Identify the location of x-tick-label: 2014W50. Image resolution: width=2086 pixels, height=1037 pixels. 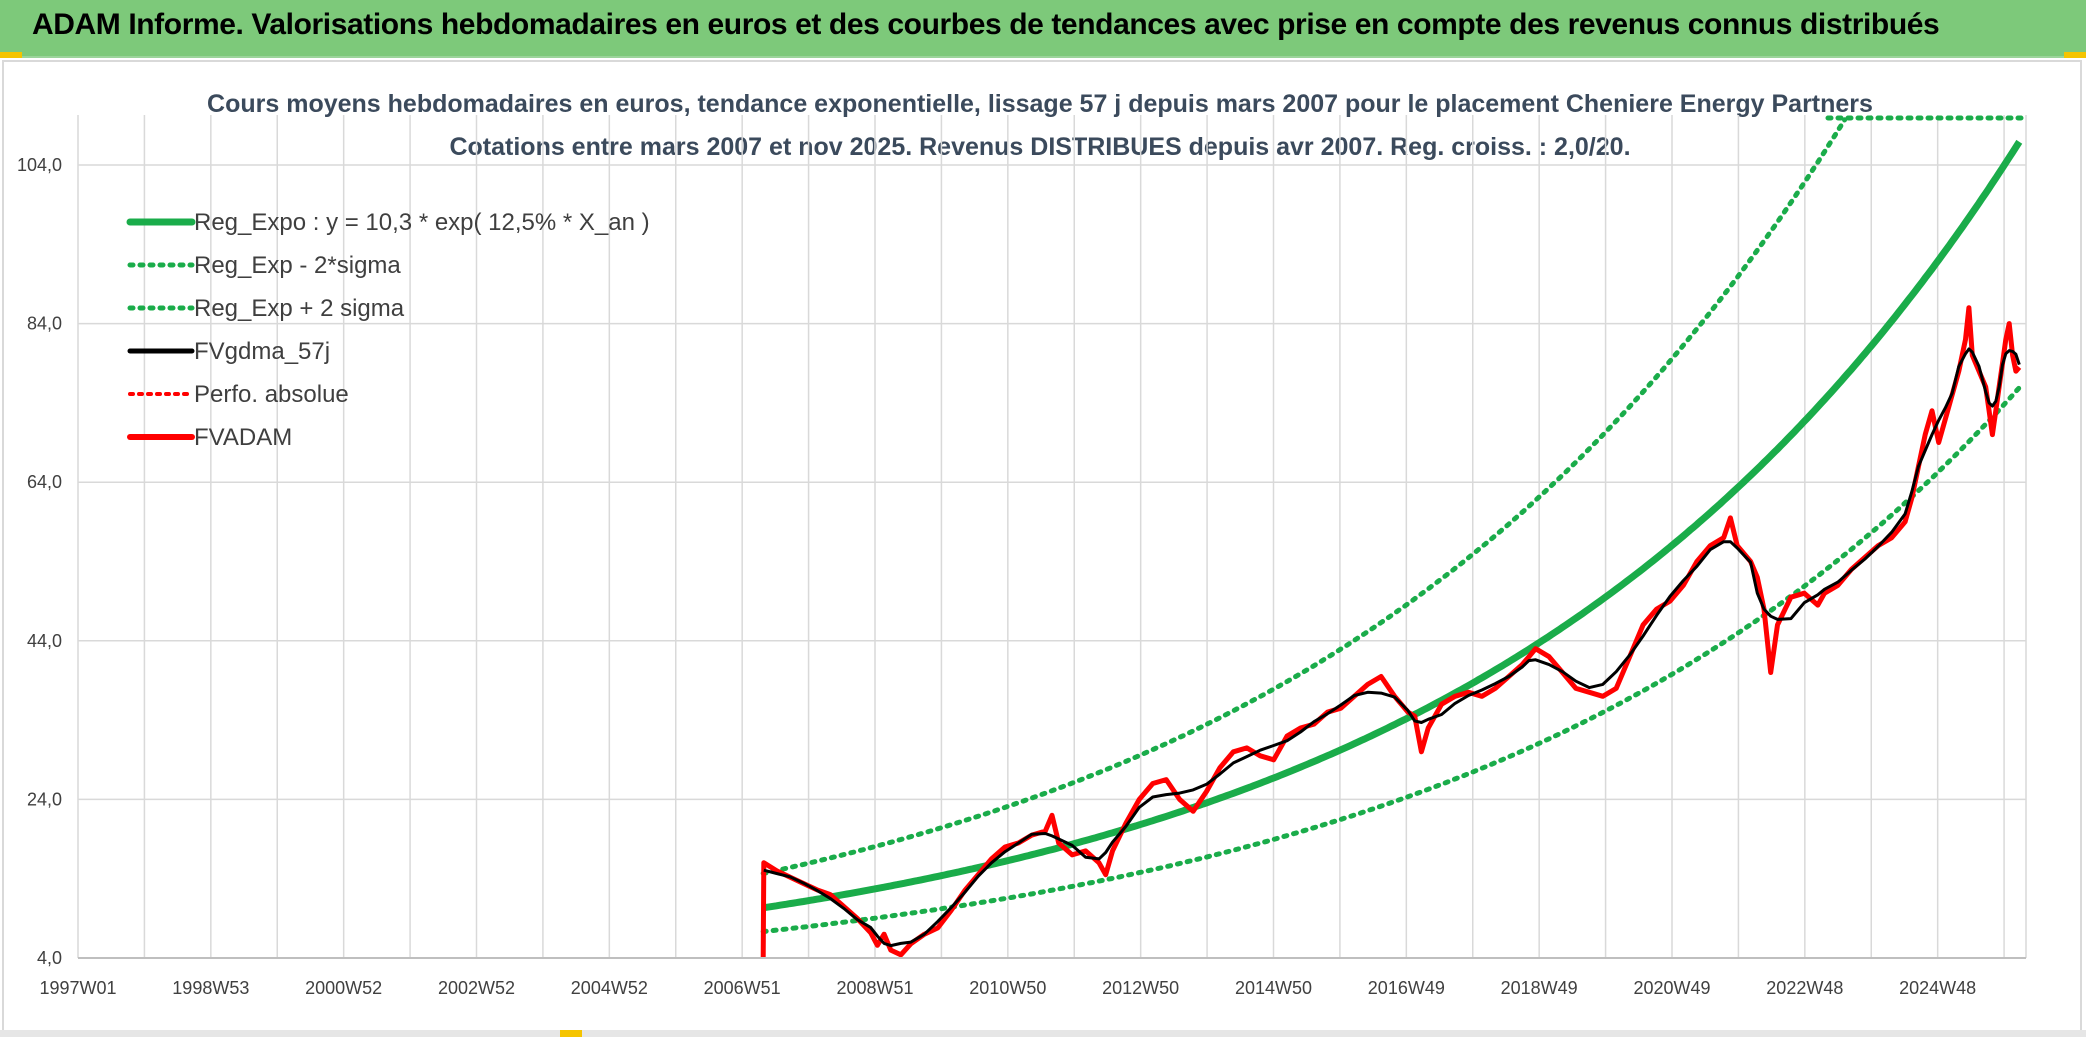
(1273, 988).